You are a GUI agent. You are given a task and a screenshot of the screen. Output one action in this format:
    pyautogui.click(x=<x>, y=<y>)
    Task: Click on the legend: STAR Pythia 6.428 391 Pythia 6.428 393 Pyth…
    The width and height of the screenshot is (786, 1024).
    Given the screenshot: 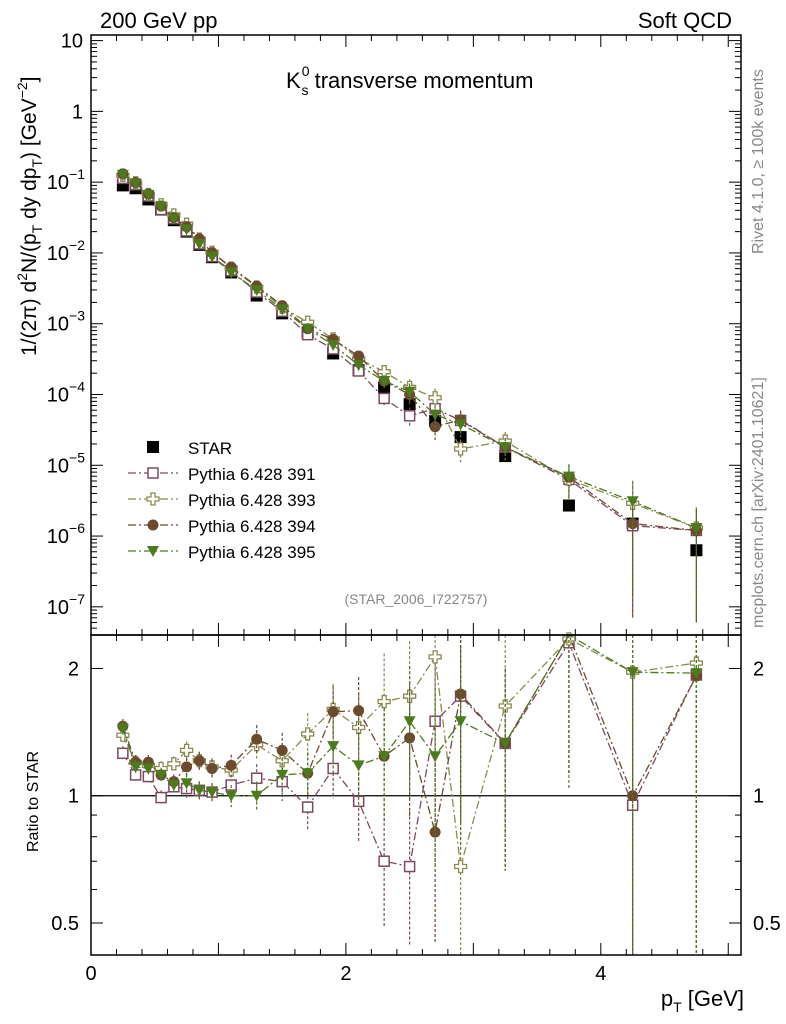 What is the action you would take?
    pyautogui.click(x=222, y=500)
    